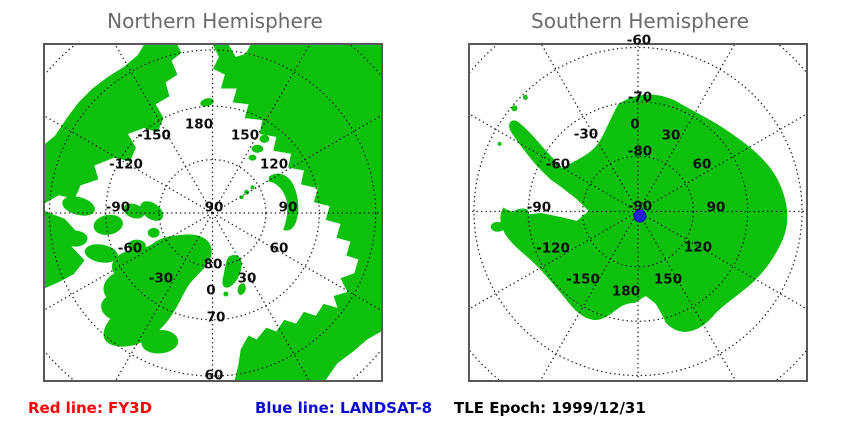  Describe the element at coordinates (65, 250) in the screenshot. I see `canada-mainland` at that location.